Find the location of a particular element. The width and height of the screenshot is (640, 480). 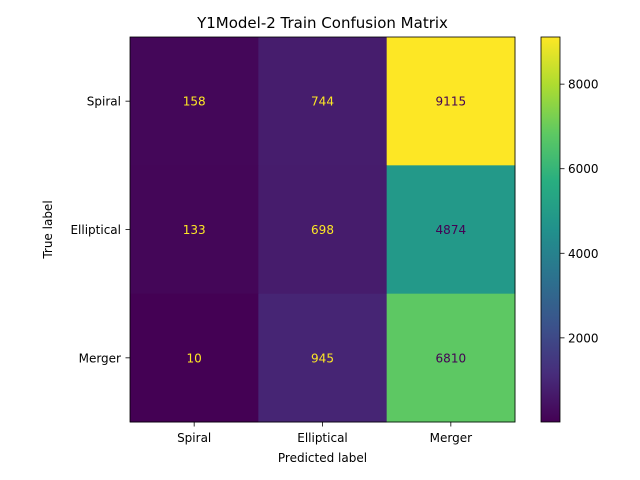

y-tick-label: Elliptical is located at coordinates (95, 230).